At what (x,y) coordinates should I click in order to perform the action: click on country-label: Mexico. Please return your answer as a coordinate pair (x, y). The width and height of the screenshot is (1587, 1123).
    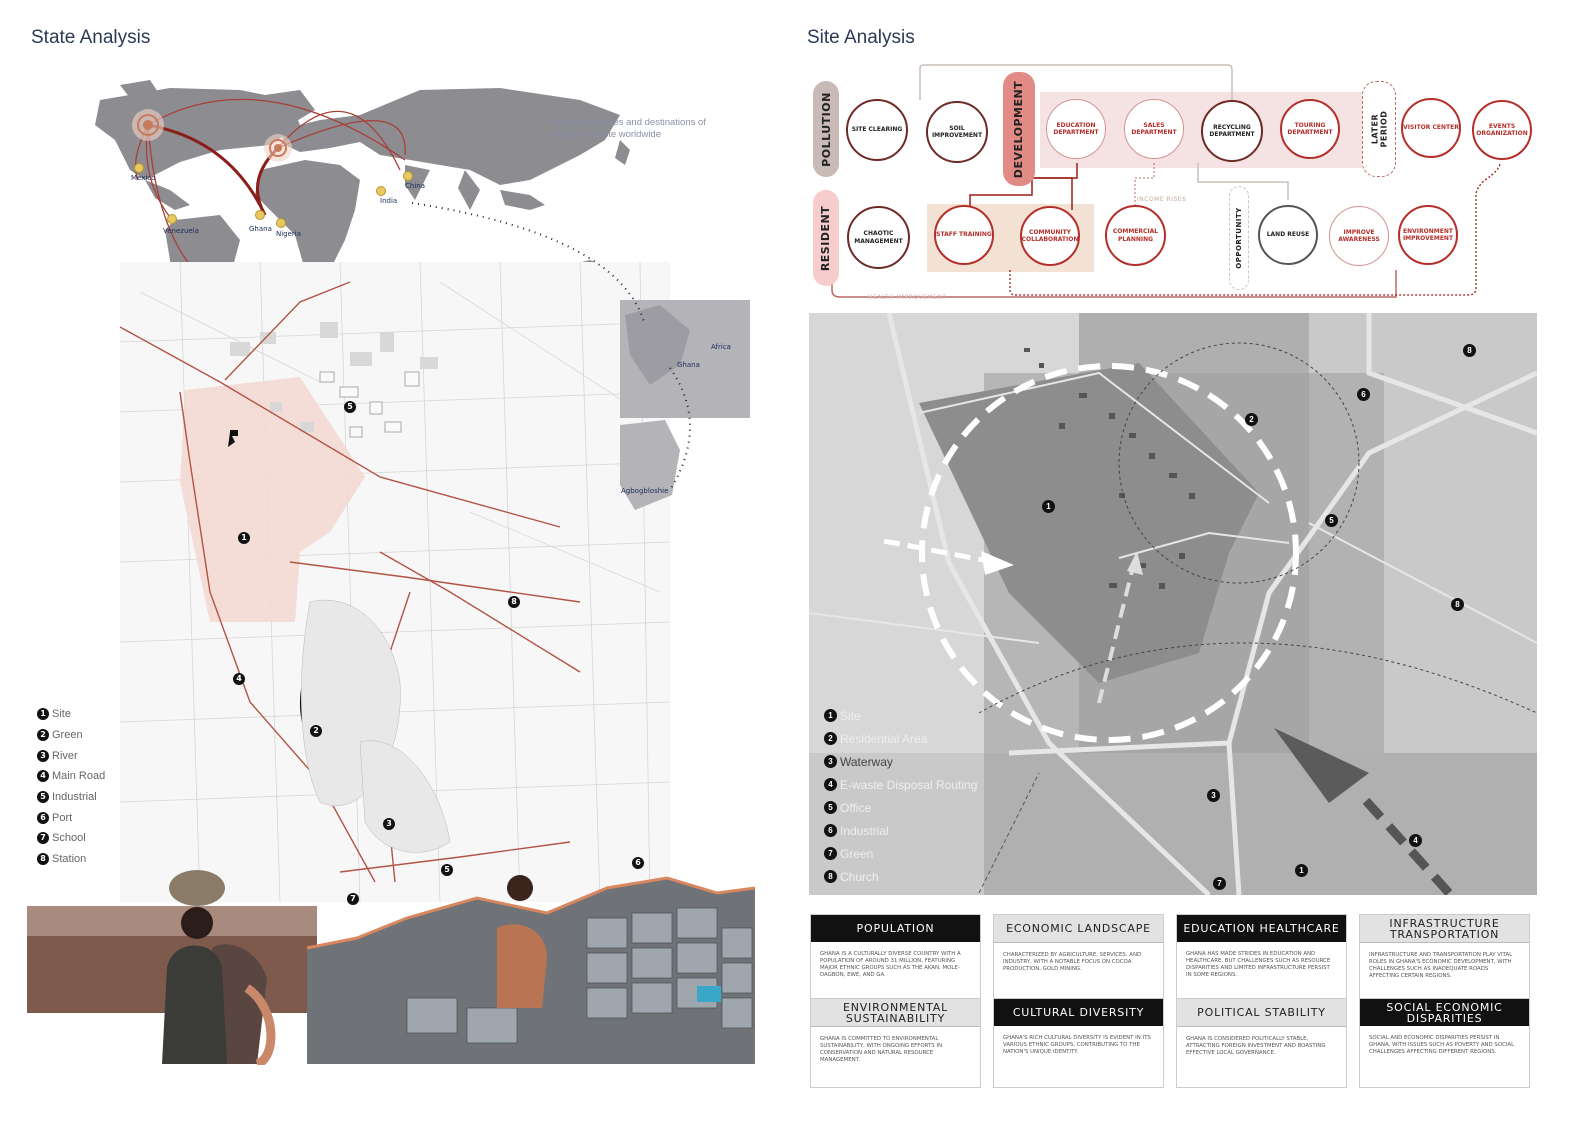
    Looking at the image, I should click on (143, 178).